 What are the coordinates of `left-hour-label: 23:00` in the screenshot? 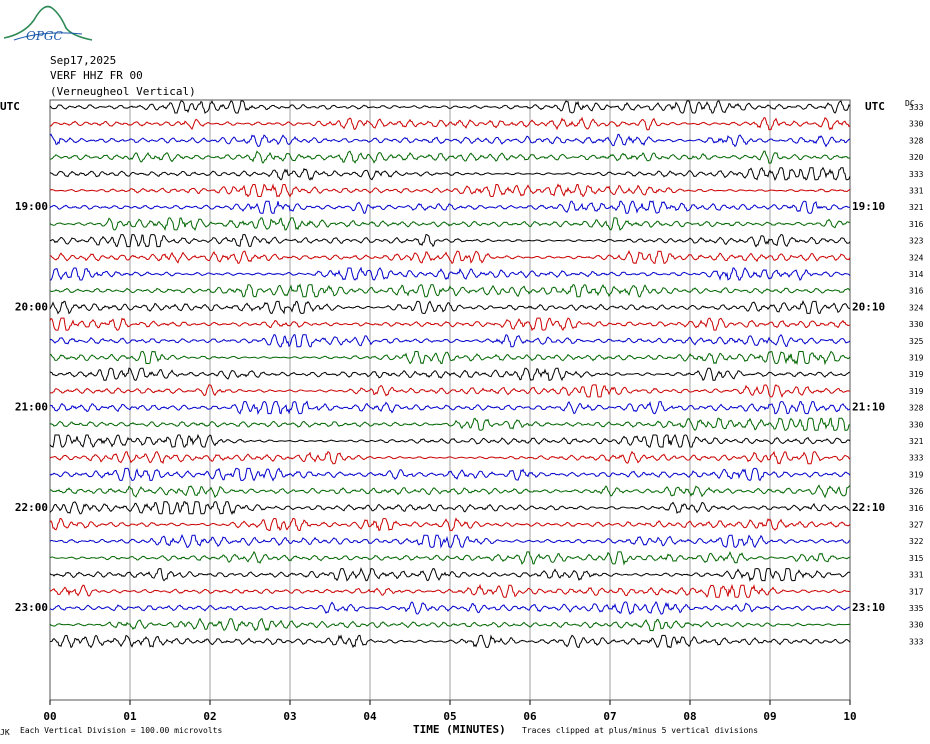 It's located at (31, 607).